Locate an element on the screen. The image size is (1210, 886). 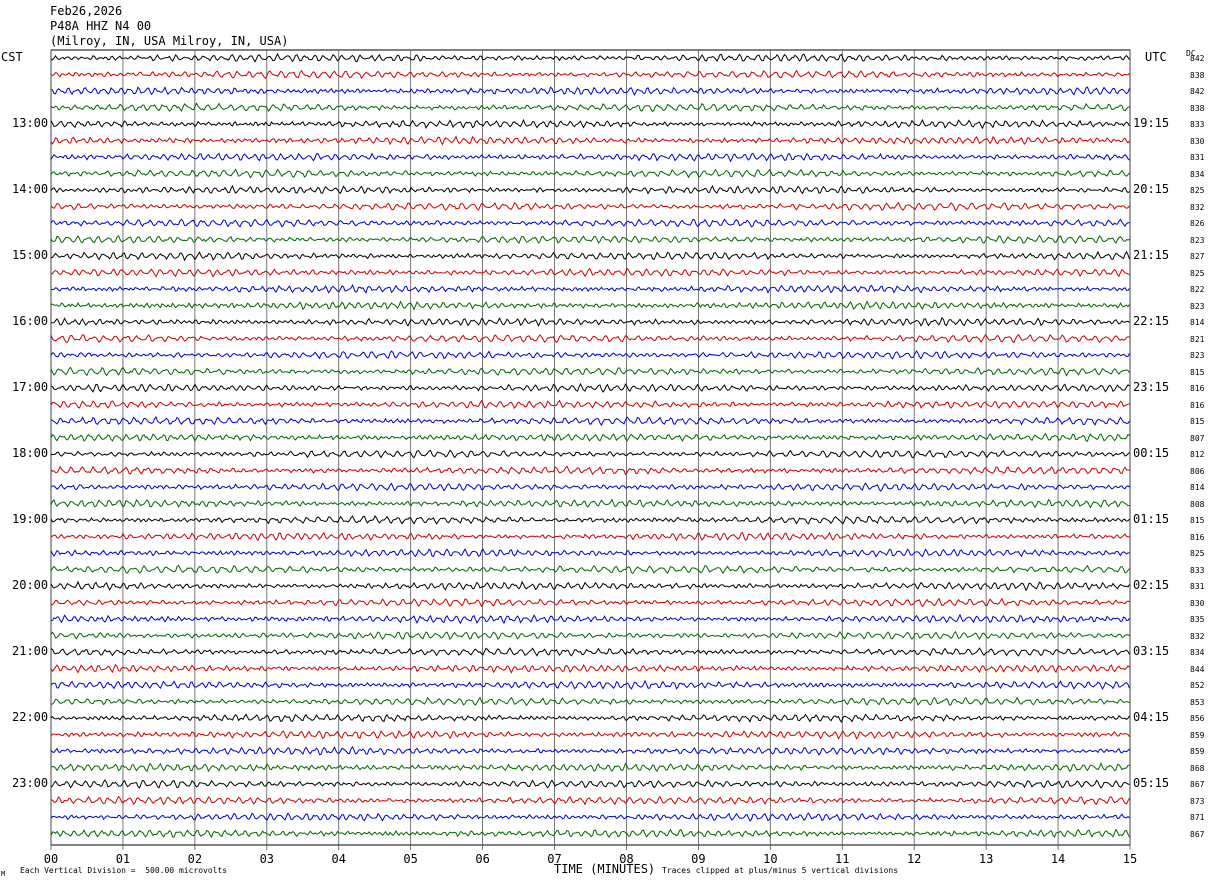
dc-offset-label: 873 is located at coordinates (1197, 801).